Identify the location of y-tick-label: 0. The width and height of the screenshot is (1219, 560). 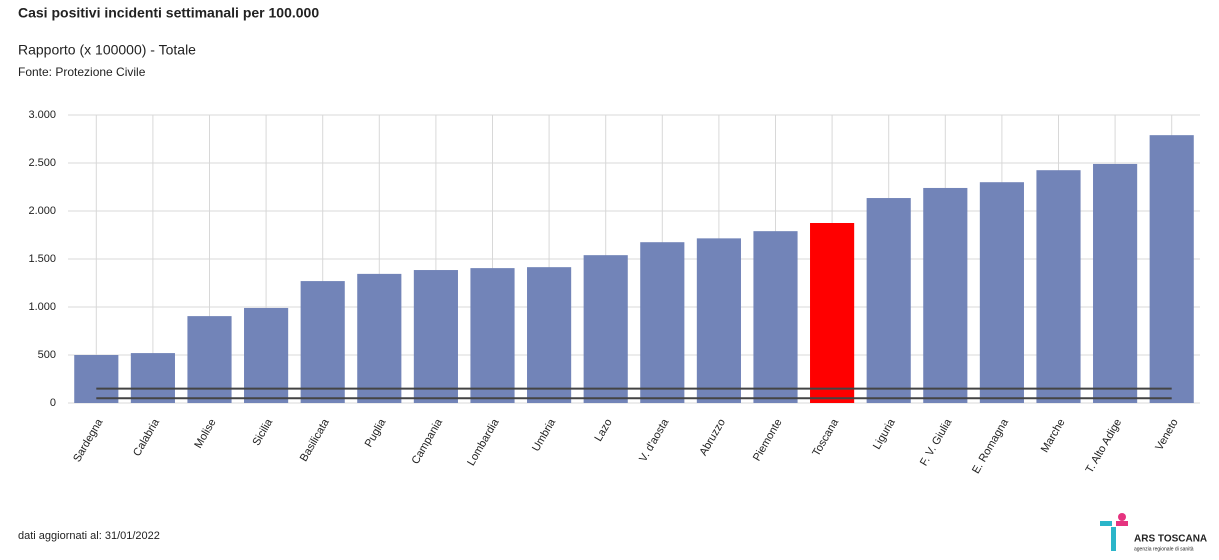
(53, 403).